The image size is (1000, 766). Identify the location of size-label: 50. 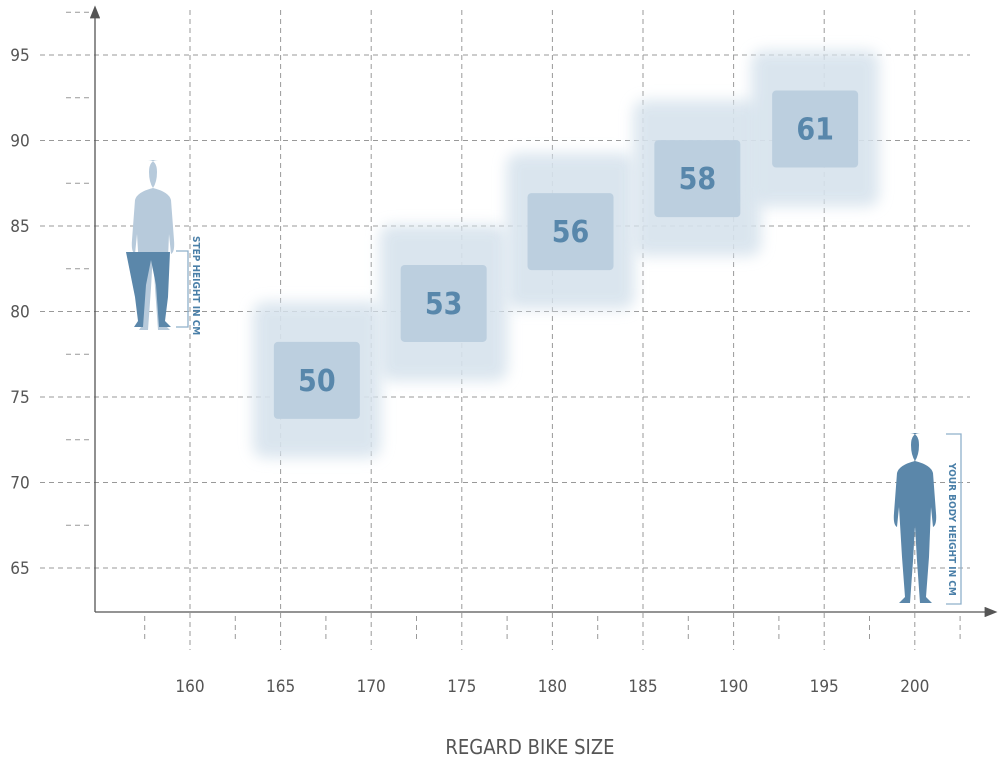
(317, 381).